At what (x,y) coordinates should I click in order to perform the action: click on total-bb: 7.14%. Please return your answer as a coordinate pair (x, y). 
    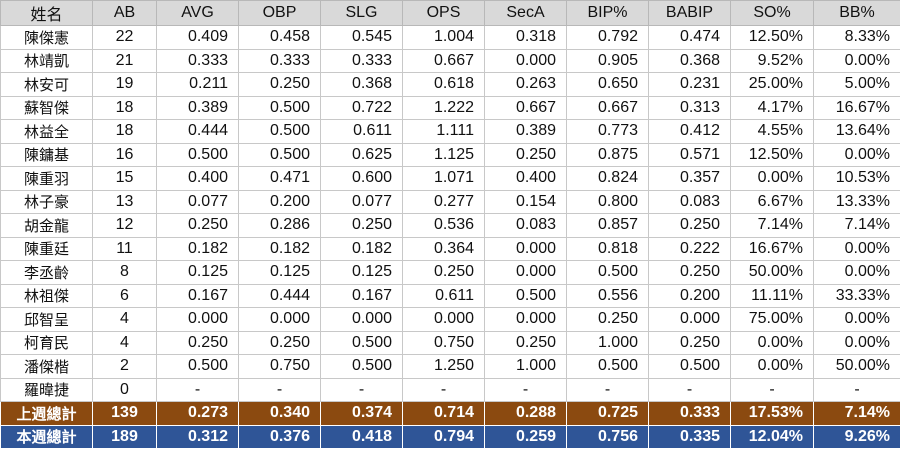
    Looking at the image, I should click on (857, 414).